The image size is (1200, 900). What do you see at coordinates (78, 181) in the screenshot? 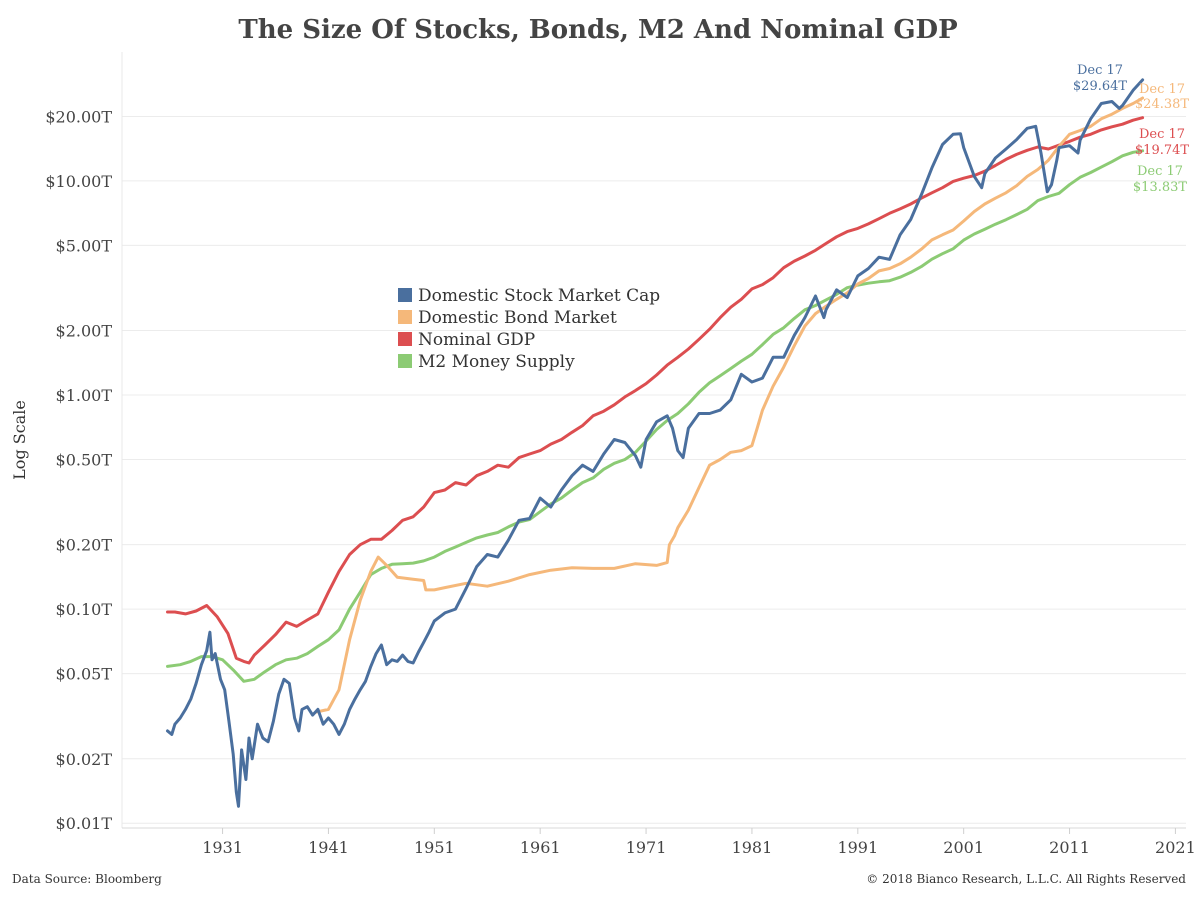
I see `y-tick-label: $10.00T` at bounding box center [78, 181].